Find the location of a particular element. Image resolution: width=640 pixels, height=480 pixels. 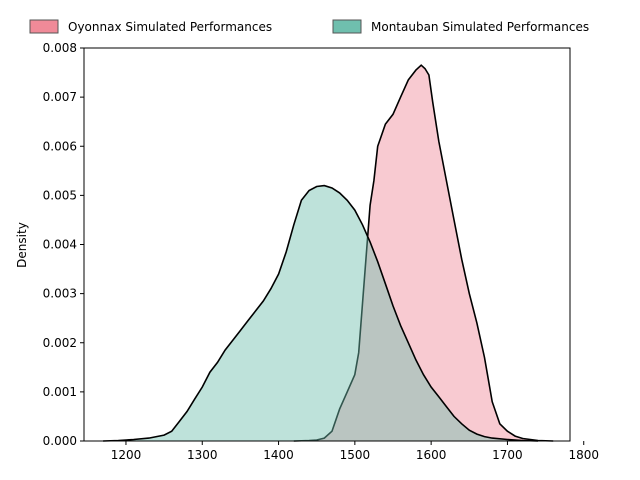

x-tick-label: 1800 is located at coordinates (583, 455).